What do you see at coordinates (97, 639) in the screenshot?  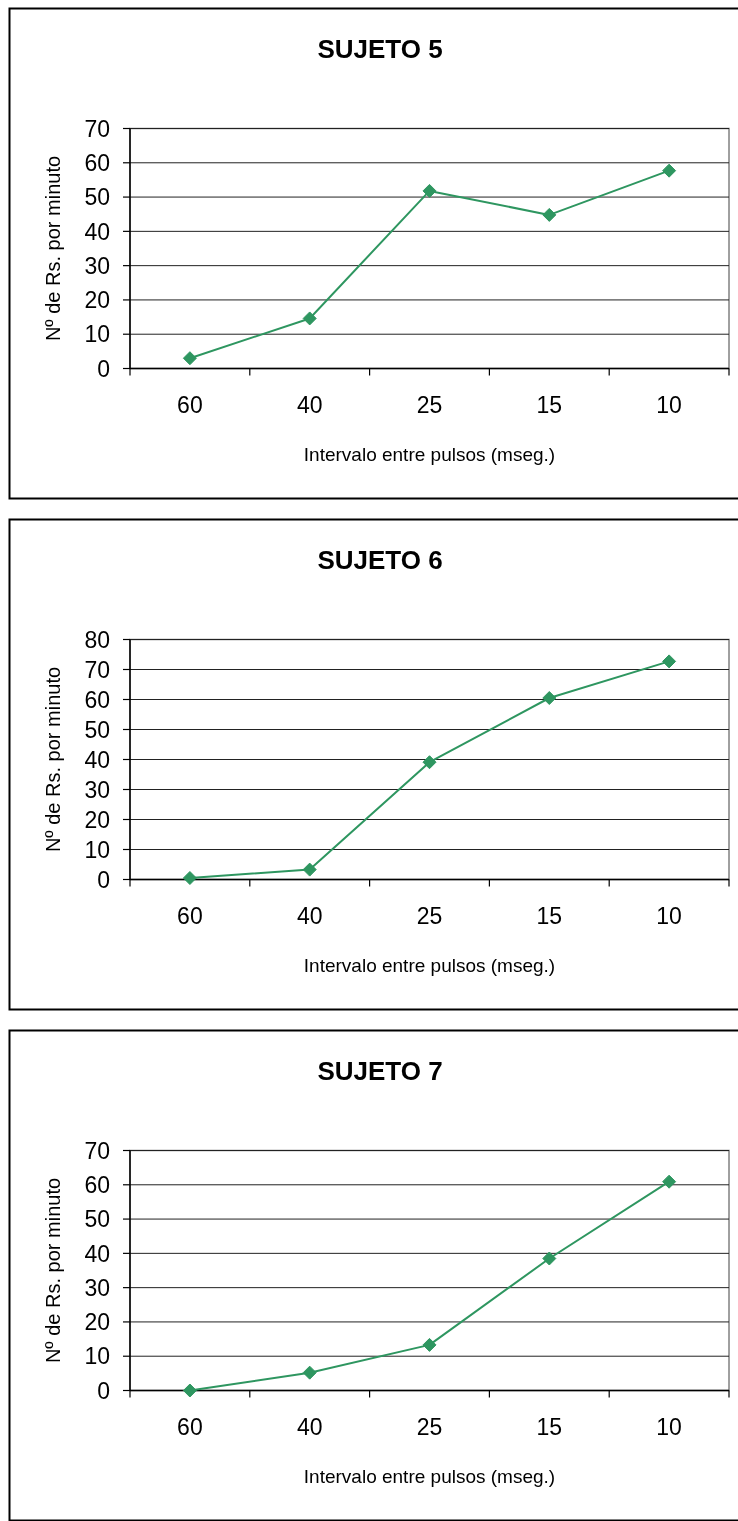 I see `y-tick-label: 80` at bounding box center [97, 639].